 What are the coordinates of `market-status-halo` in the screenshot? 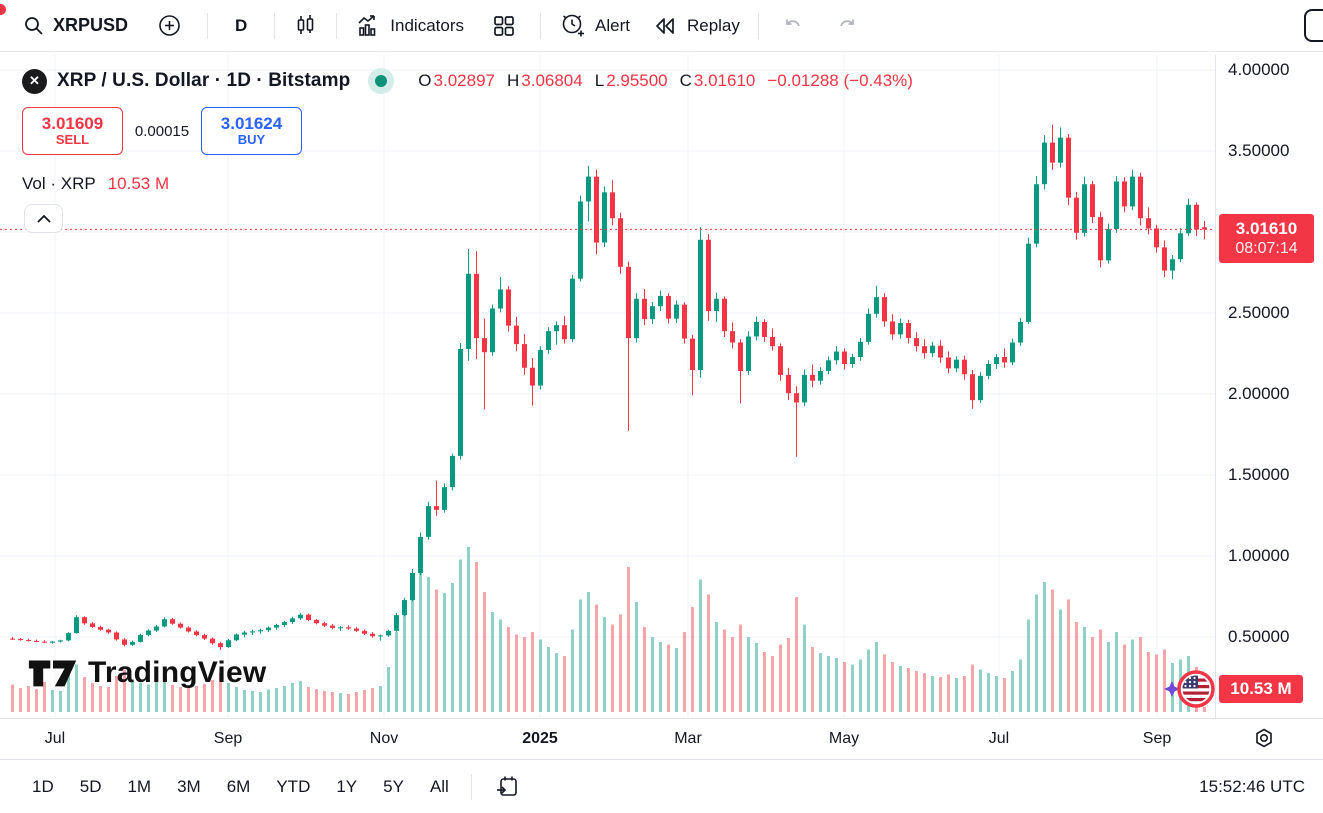 It's located at (381, 81).